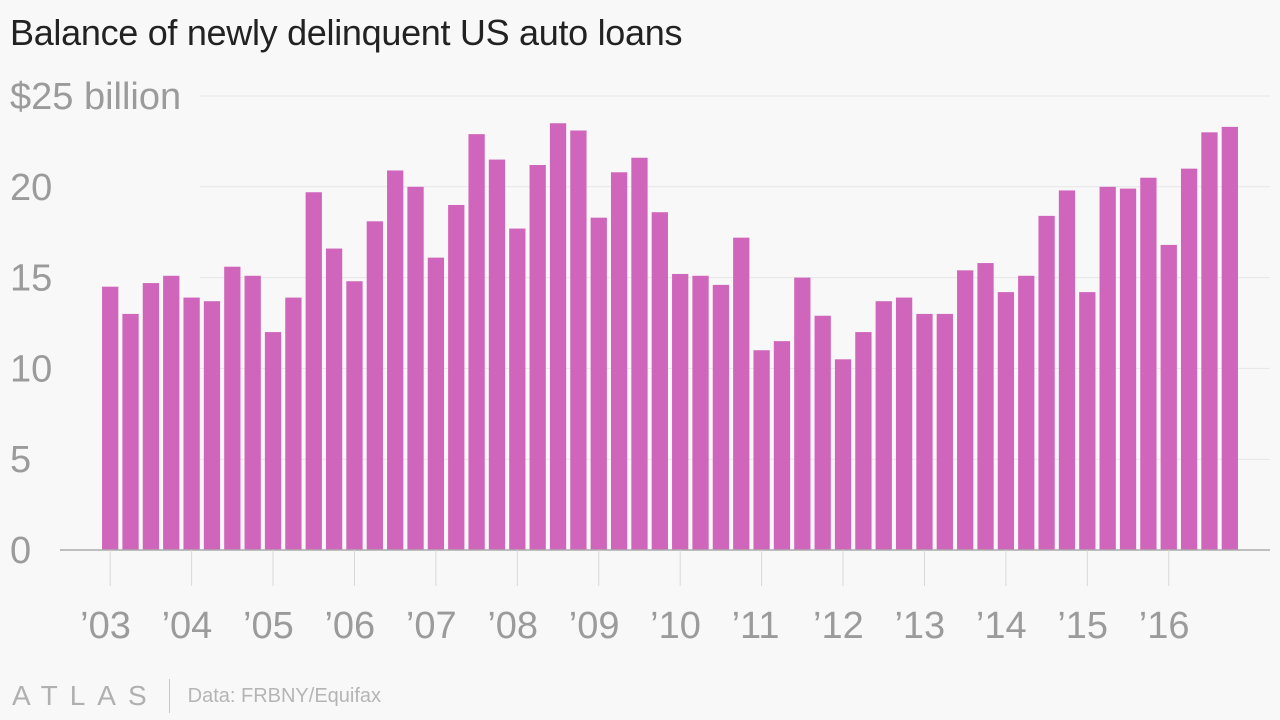 The height and width of the screenshot is (720, 1280). What do you see at coordinates (675, 626) in the screenshot?
I see `x-tick-label: ’10` at bounding box center [675, 626].